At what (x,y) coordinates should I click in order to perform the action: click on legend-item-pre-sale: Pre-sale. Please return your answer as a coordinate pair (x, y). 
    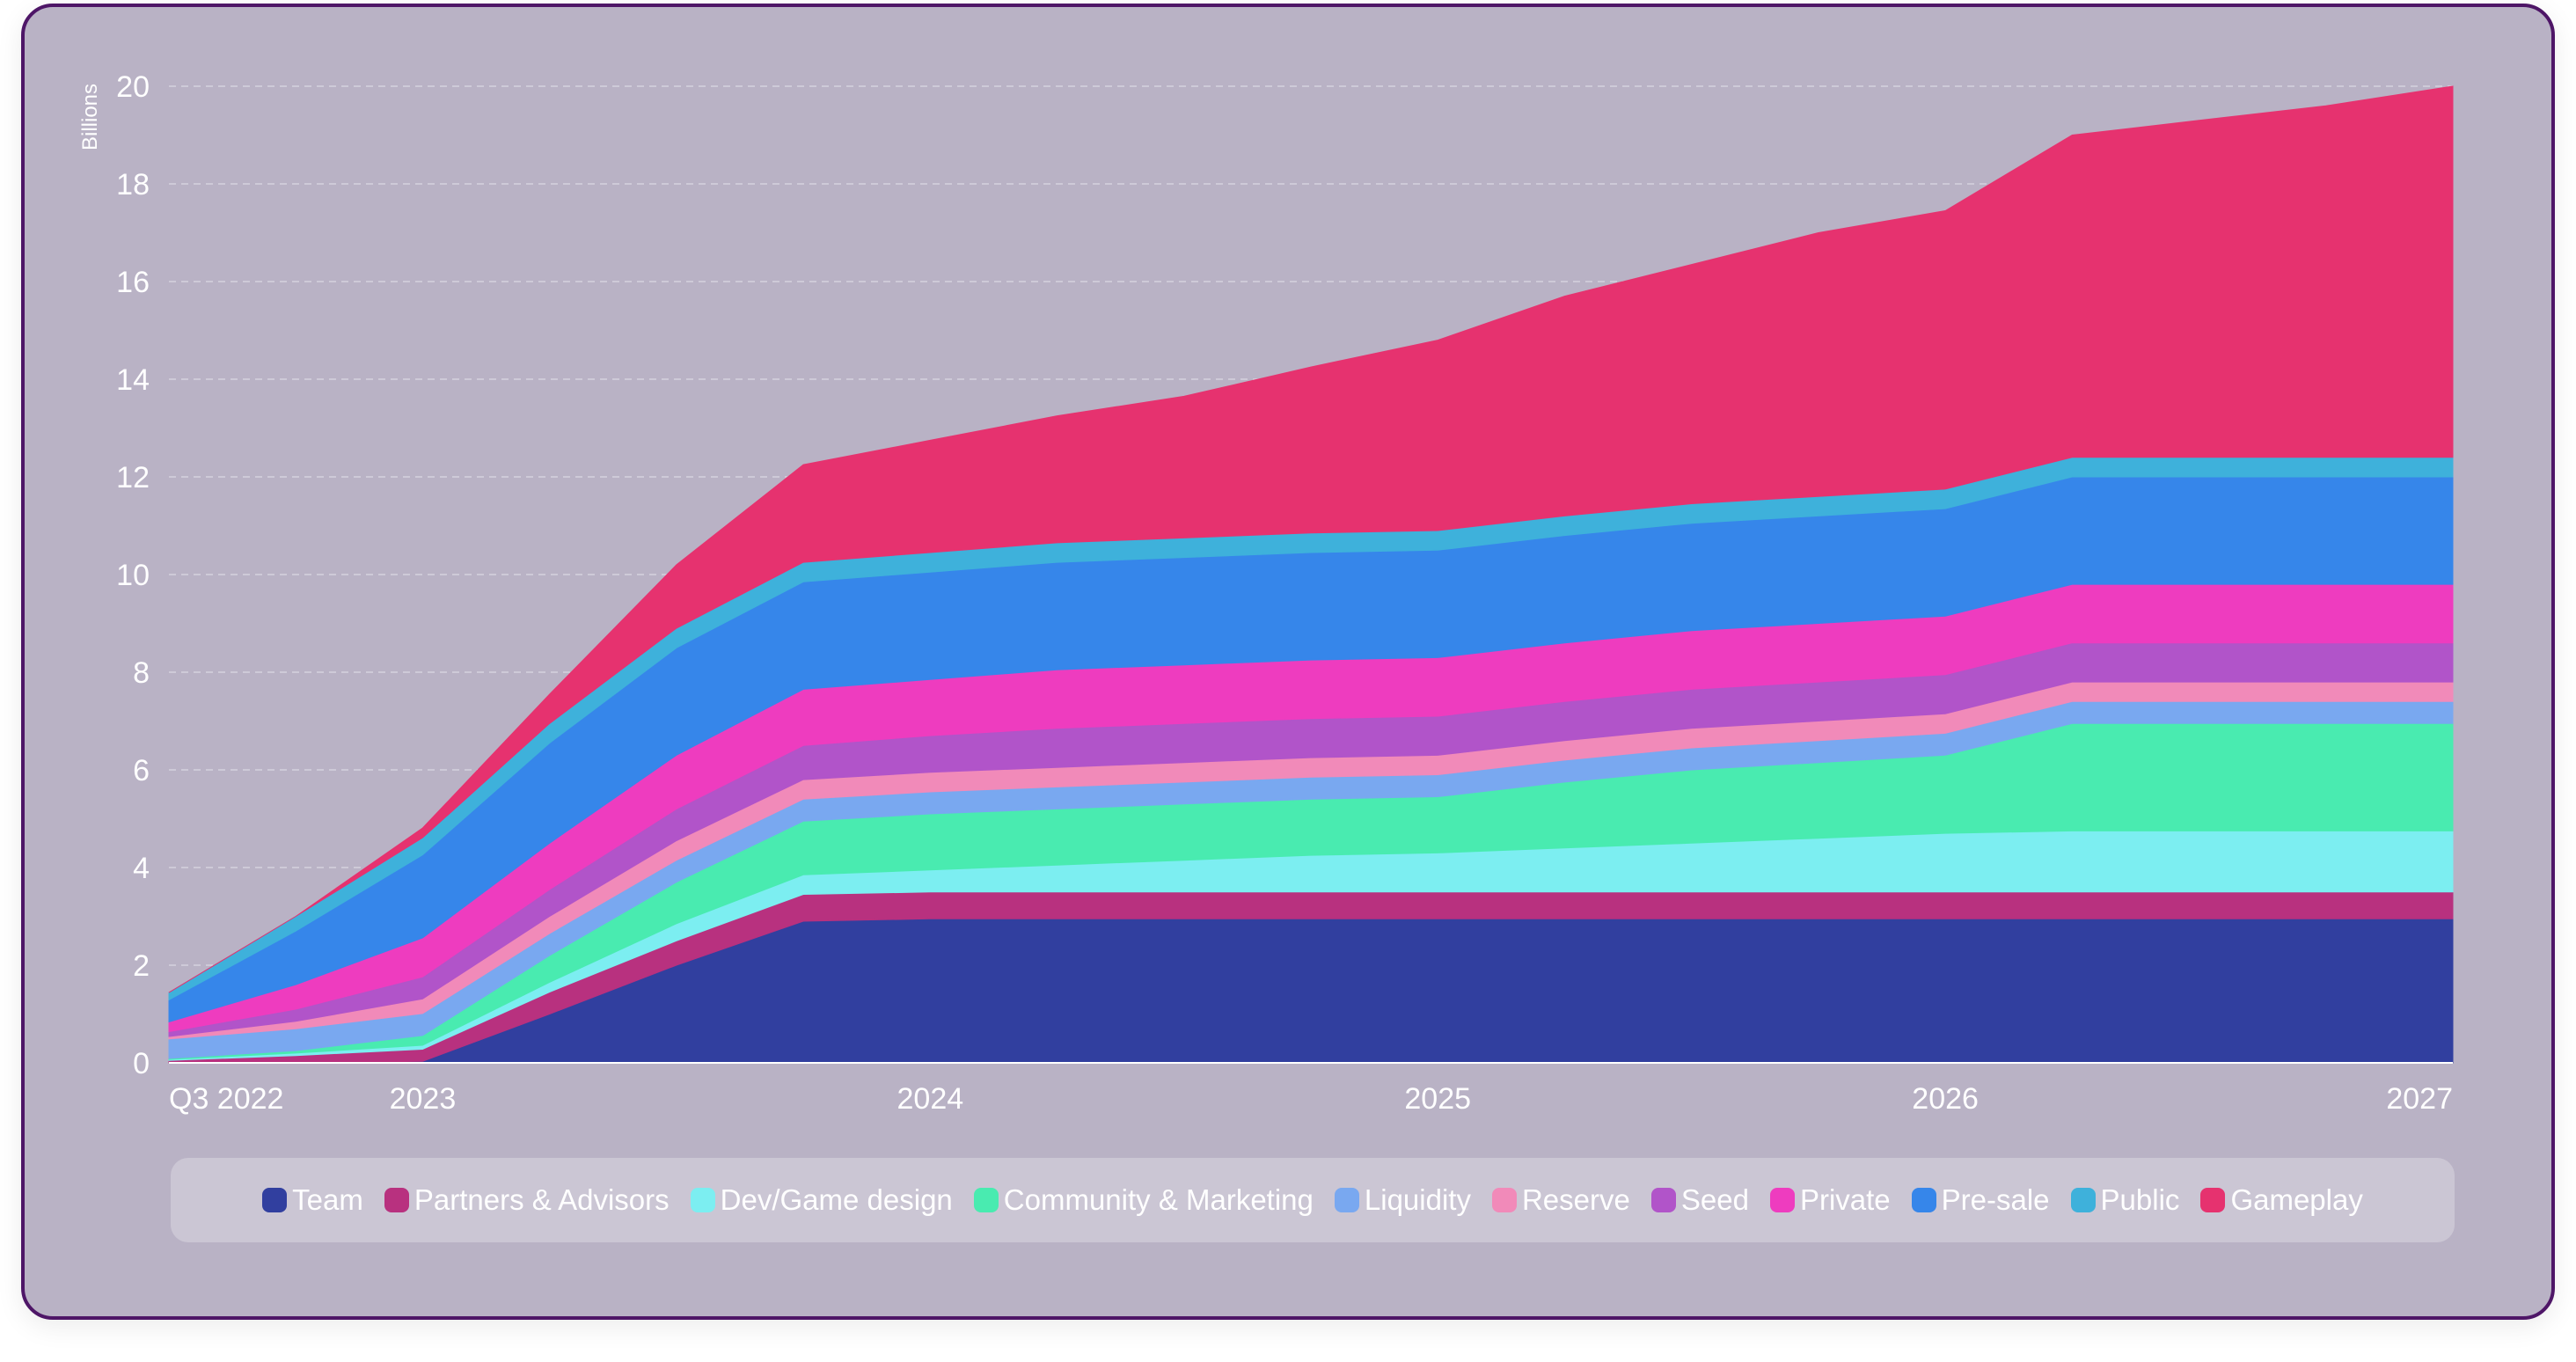
    Looking at the image, I should click on (1980, 1200).